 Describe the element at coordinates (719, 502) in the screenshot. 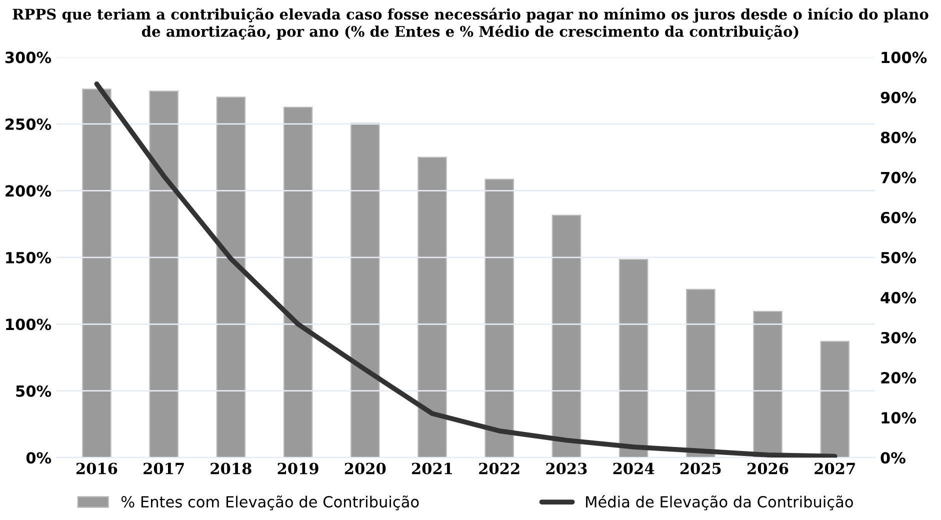

I see `legend-label: Média de Elevação da Contribuição` at that location.